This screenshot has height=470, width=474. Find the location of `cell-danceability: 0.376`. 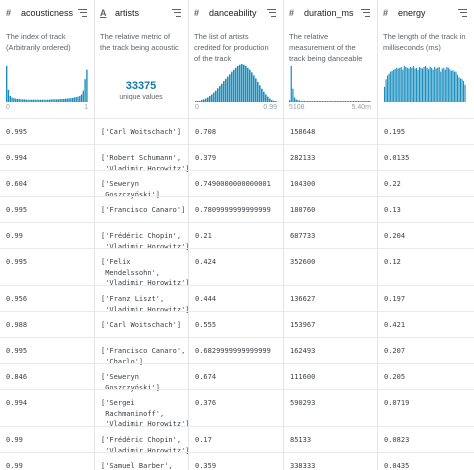

cell-danceability: 0.376 is located at coordinates (206, 403).